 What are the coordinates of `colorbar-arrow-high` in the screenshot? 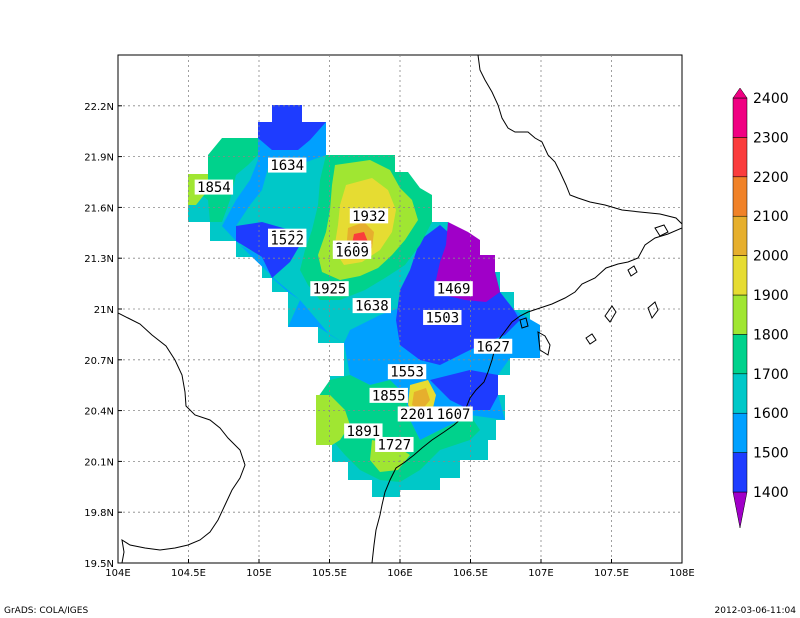 It's located at (740, 93).